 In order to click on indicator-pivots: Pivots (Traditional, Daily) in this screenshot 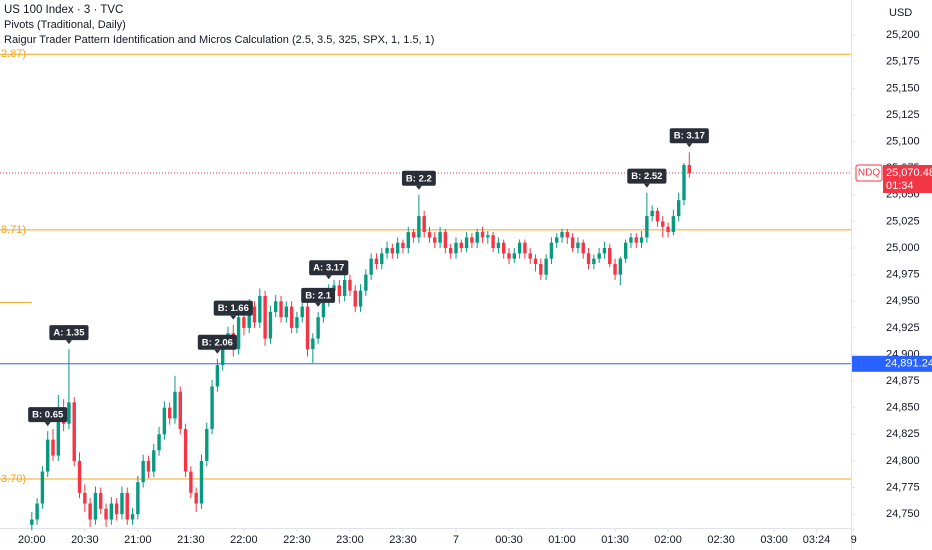, I will do `click(65, 25)`.